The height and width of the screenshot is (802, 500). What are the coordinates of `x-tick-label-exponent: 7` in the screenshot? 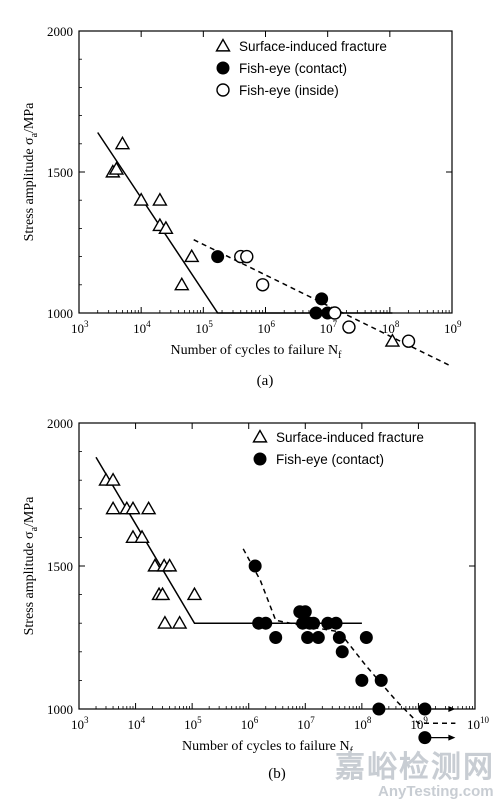 It's located at (312, 720).